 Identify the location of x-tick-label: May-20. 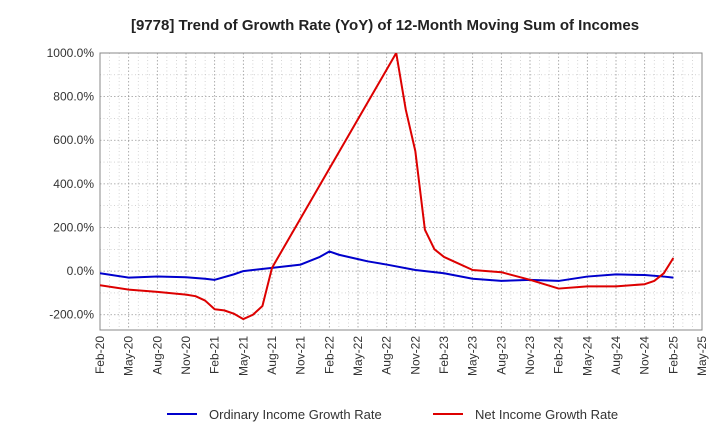
(129, 356).